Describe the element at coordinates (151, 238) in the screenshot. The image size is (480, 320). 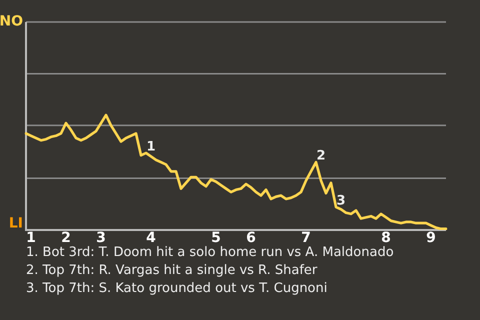
I see `x-tick-label: 4` at that location.